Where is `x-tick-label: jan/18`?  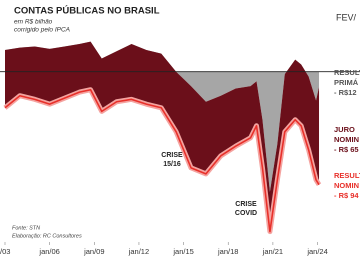 x-tick-label: jan/18 is located at coordinates (227, 251).